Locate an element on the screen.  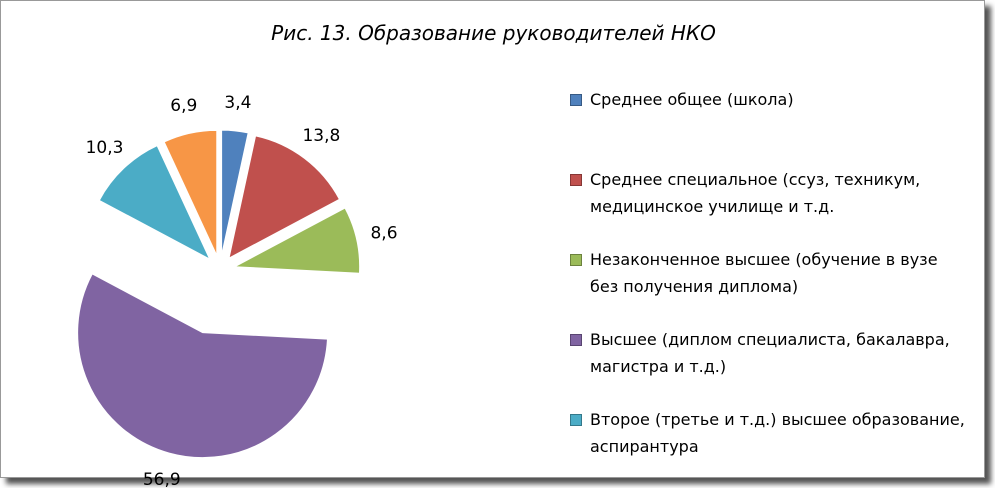
legend-entry: Среднее общее (школа) is located at coordinates (770, 99).